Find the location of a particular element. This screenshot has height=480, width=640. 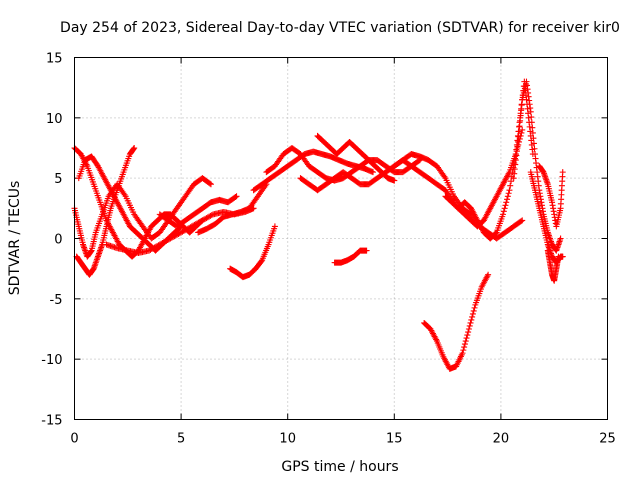

y-tick-label: -5 is located at coordinates (56, 300).